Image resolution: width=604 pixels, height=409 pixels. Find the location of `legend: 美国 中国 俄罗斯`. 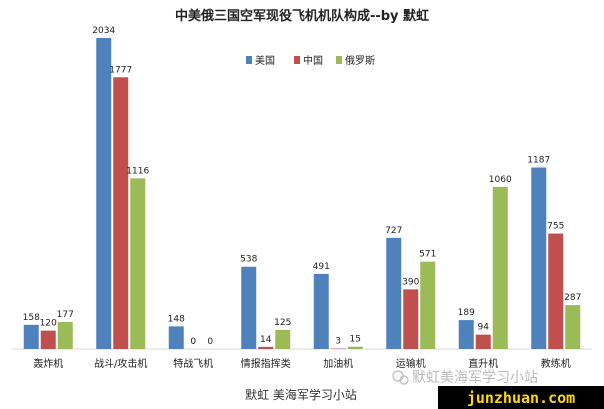

legend: 美国 中国 俄罗斯 is located at coordinates (310, 60).